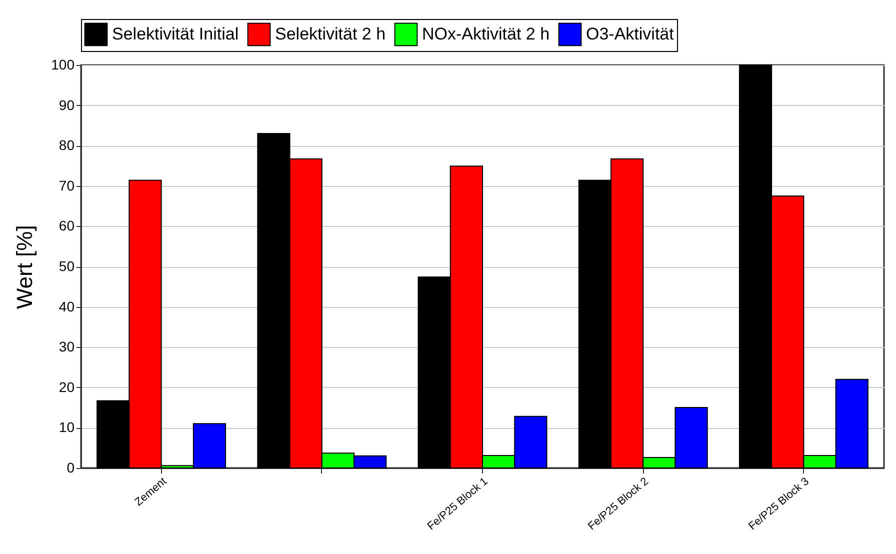 The width and height of the screenshot is (896, 554). What do you see at coordinates (66, 386) in the screenshot?
I see `y-tick-label: 20` at bounding box center [66, 386].